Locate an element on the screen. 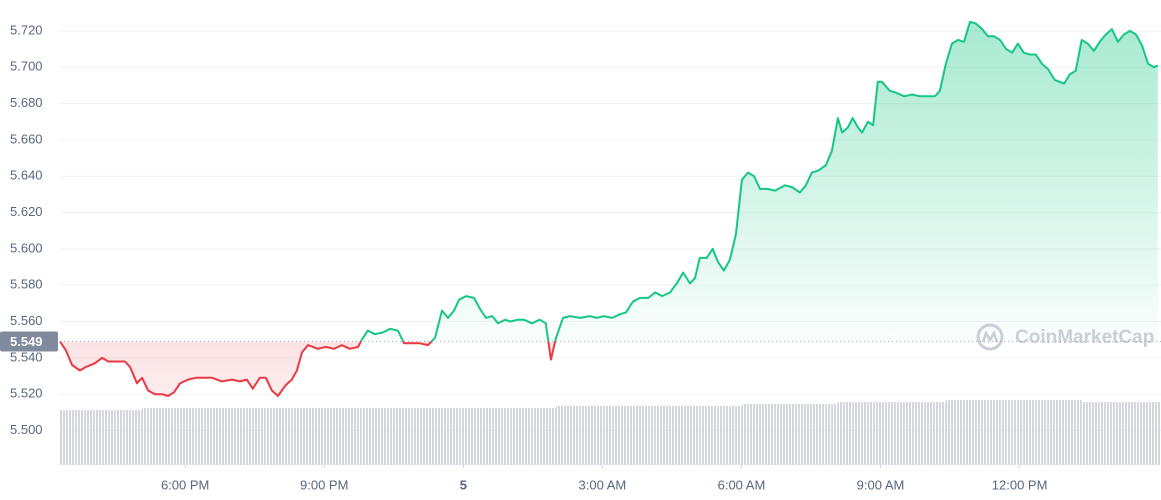 This screenshot has height=500, width=1161. y-tick-label: 5.560 is located at coordinates (26, 320).